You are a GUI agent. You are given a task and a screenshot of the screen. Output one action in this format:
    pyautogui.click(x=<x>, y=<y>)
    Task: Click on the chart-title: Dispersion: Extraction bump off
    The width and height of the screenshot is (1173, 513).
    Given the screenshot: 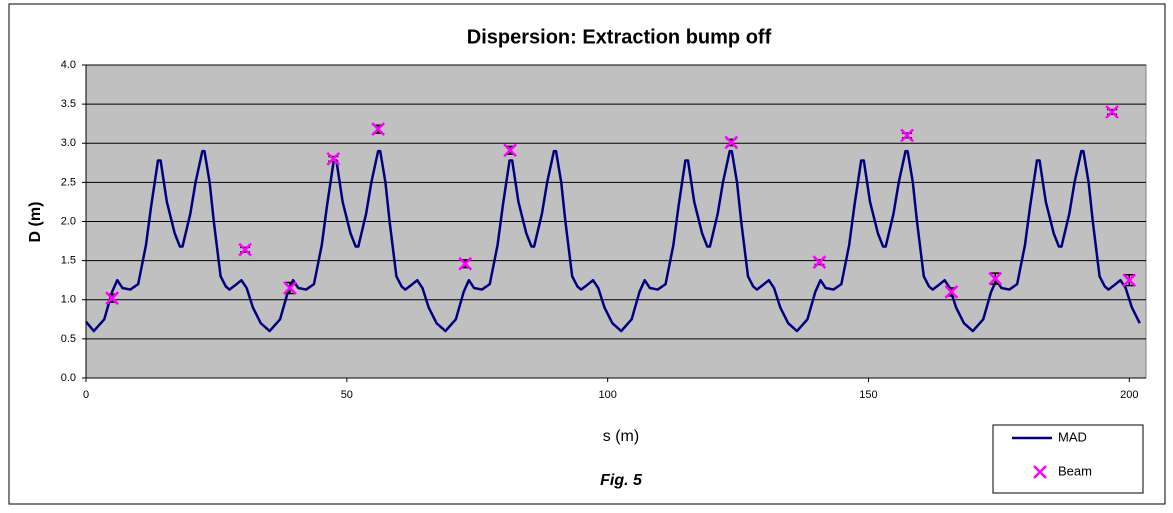 What is the action you would take?
    pyautogui.click(x=619, y=37)
    